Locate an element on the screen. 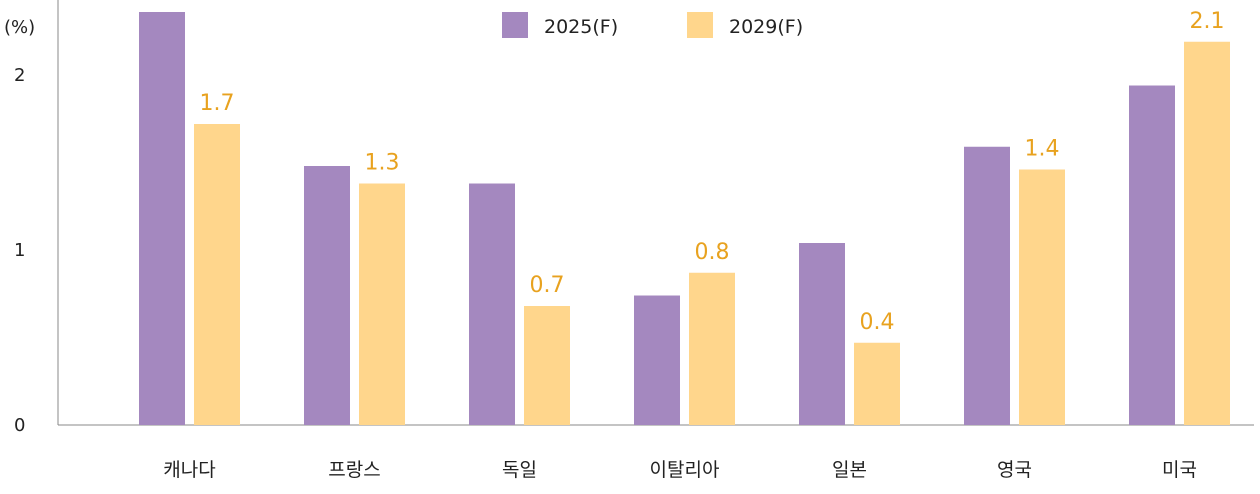 This screenshot has height=494, width=1260. data-label: 1.3 is located at coordinates (382, 163).